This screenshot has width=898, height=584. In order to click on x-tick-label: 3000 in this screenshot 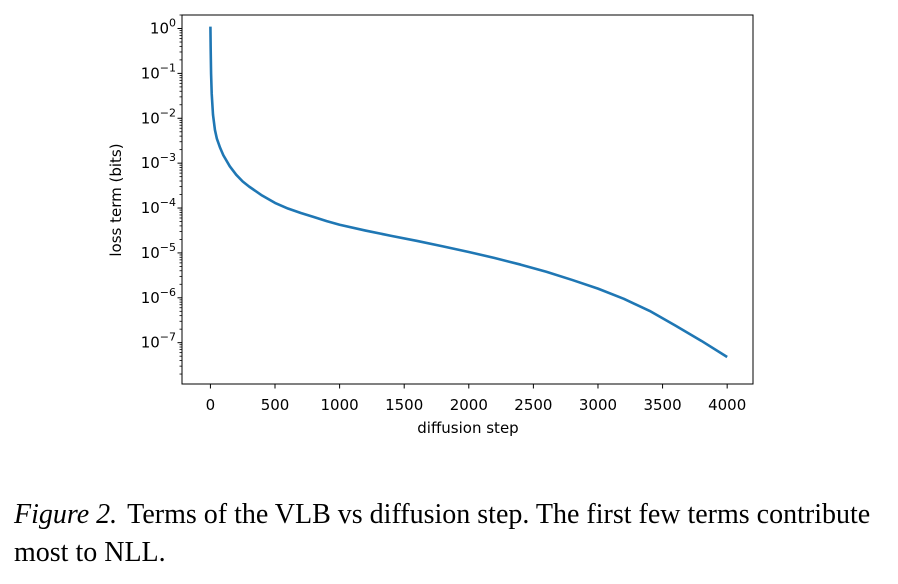, I will do `click(598, 405)`.